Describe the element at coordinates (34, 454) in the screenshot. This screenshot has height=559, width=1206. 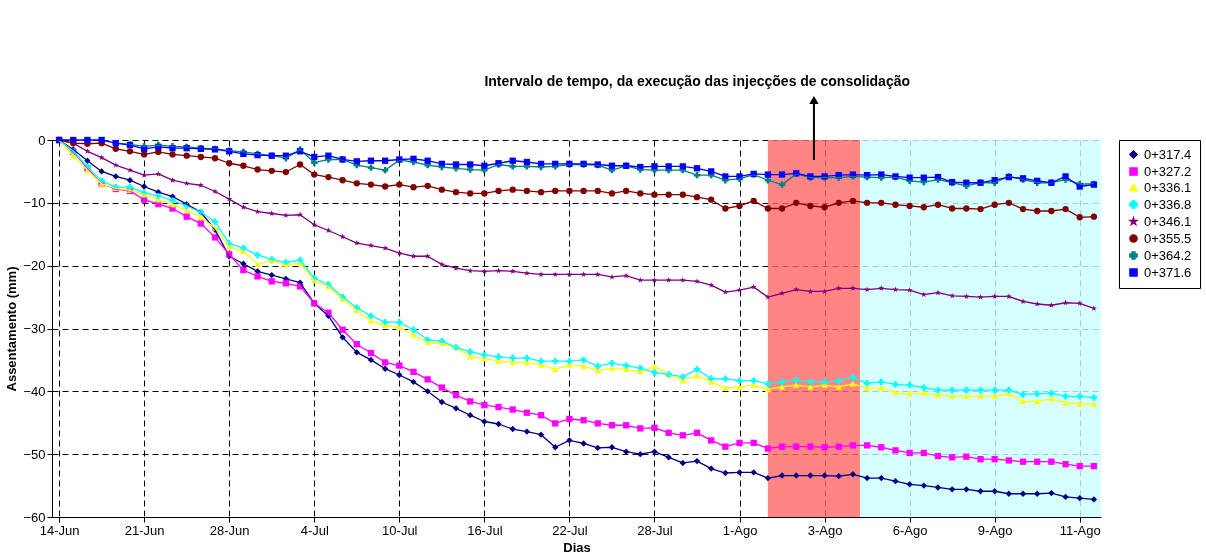
I see `y-tick-label: −50` at that location.